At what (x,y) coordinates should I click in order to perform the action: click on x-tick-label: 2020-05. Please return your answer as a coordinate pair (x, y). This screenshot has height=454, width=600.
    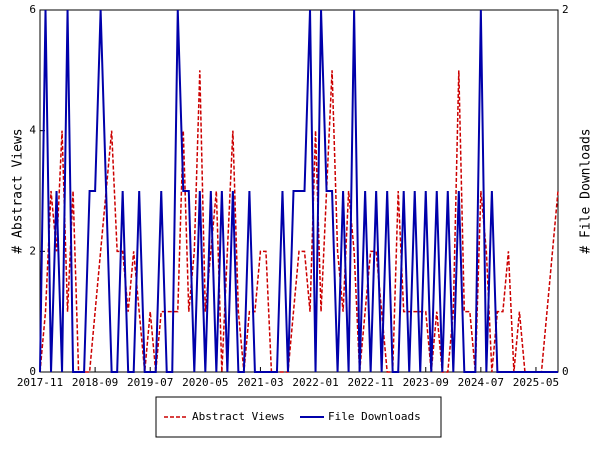
    Looking at the image, I should click on (205, 382).